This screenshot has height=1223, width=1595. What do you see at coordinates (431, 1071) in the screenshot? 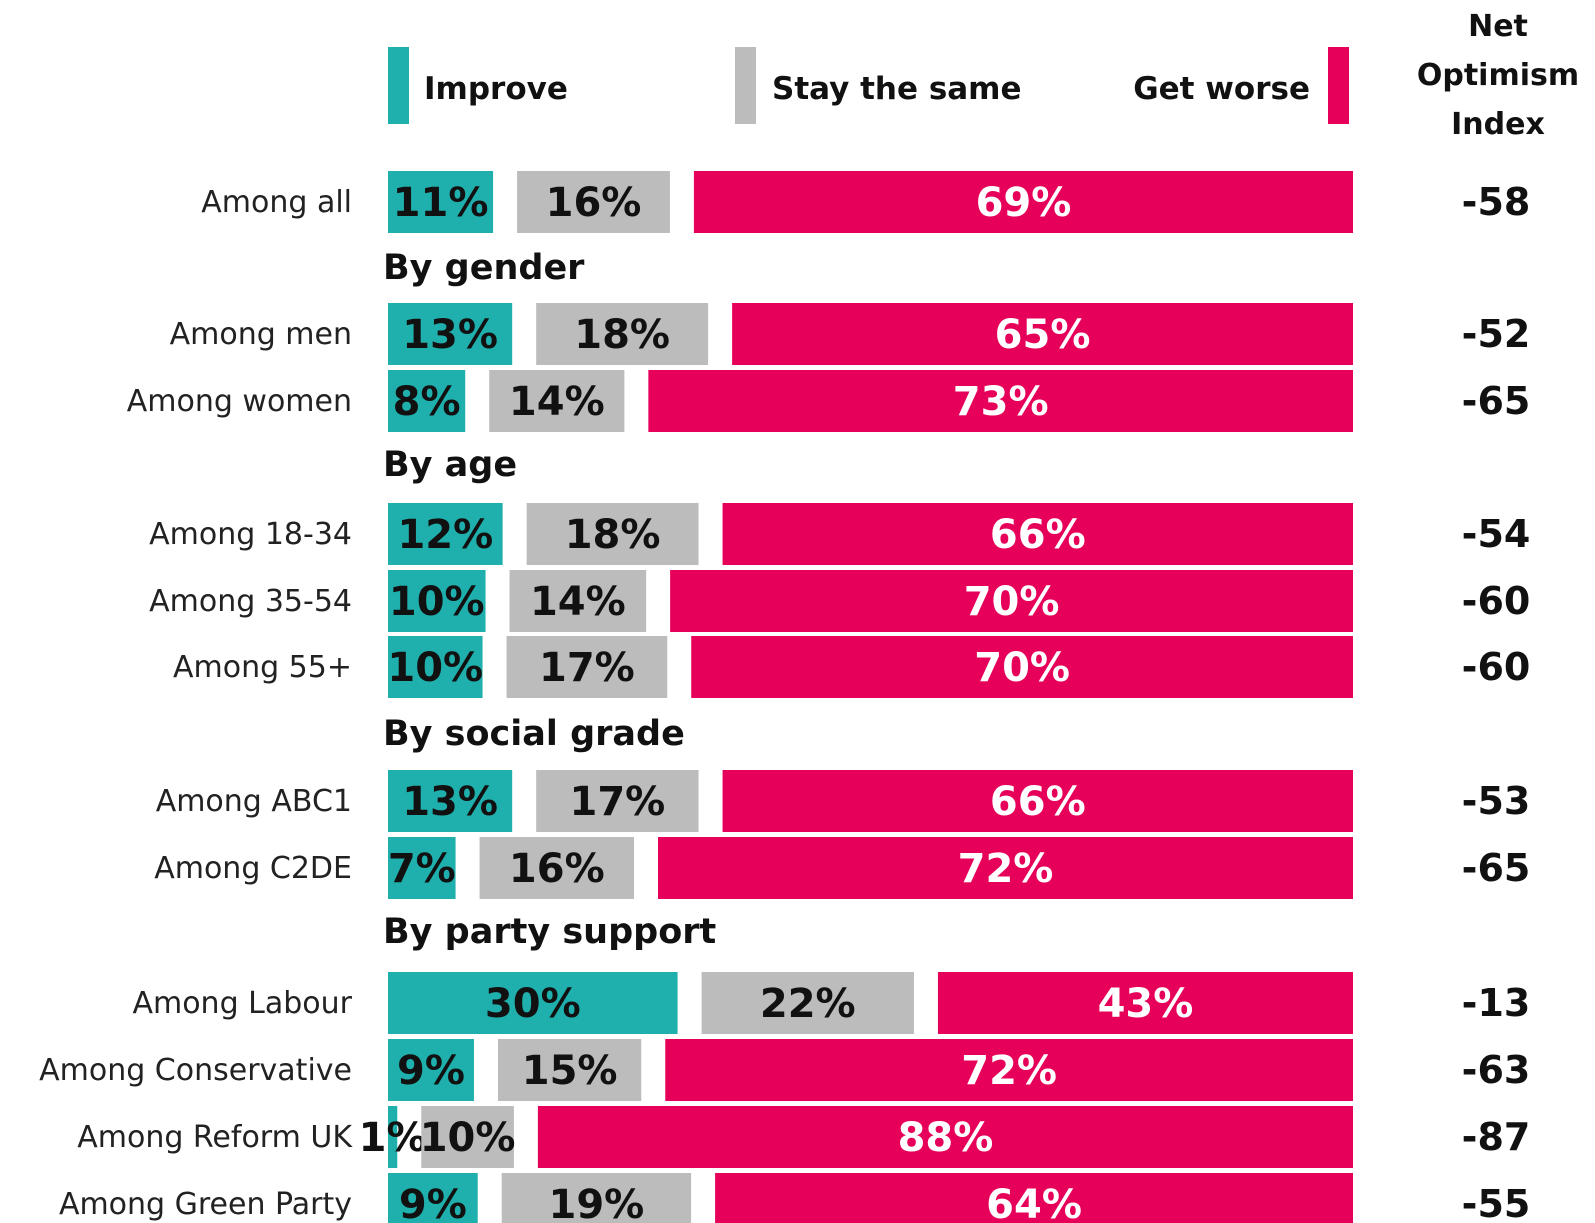
I see `bar-label-improve-among-conservative: 9%` at bounding box center [431, 1071].